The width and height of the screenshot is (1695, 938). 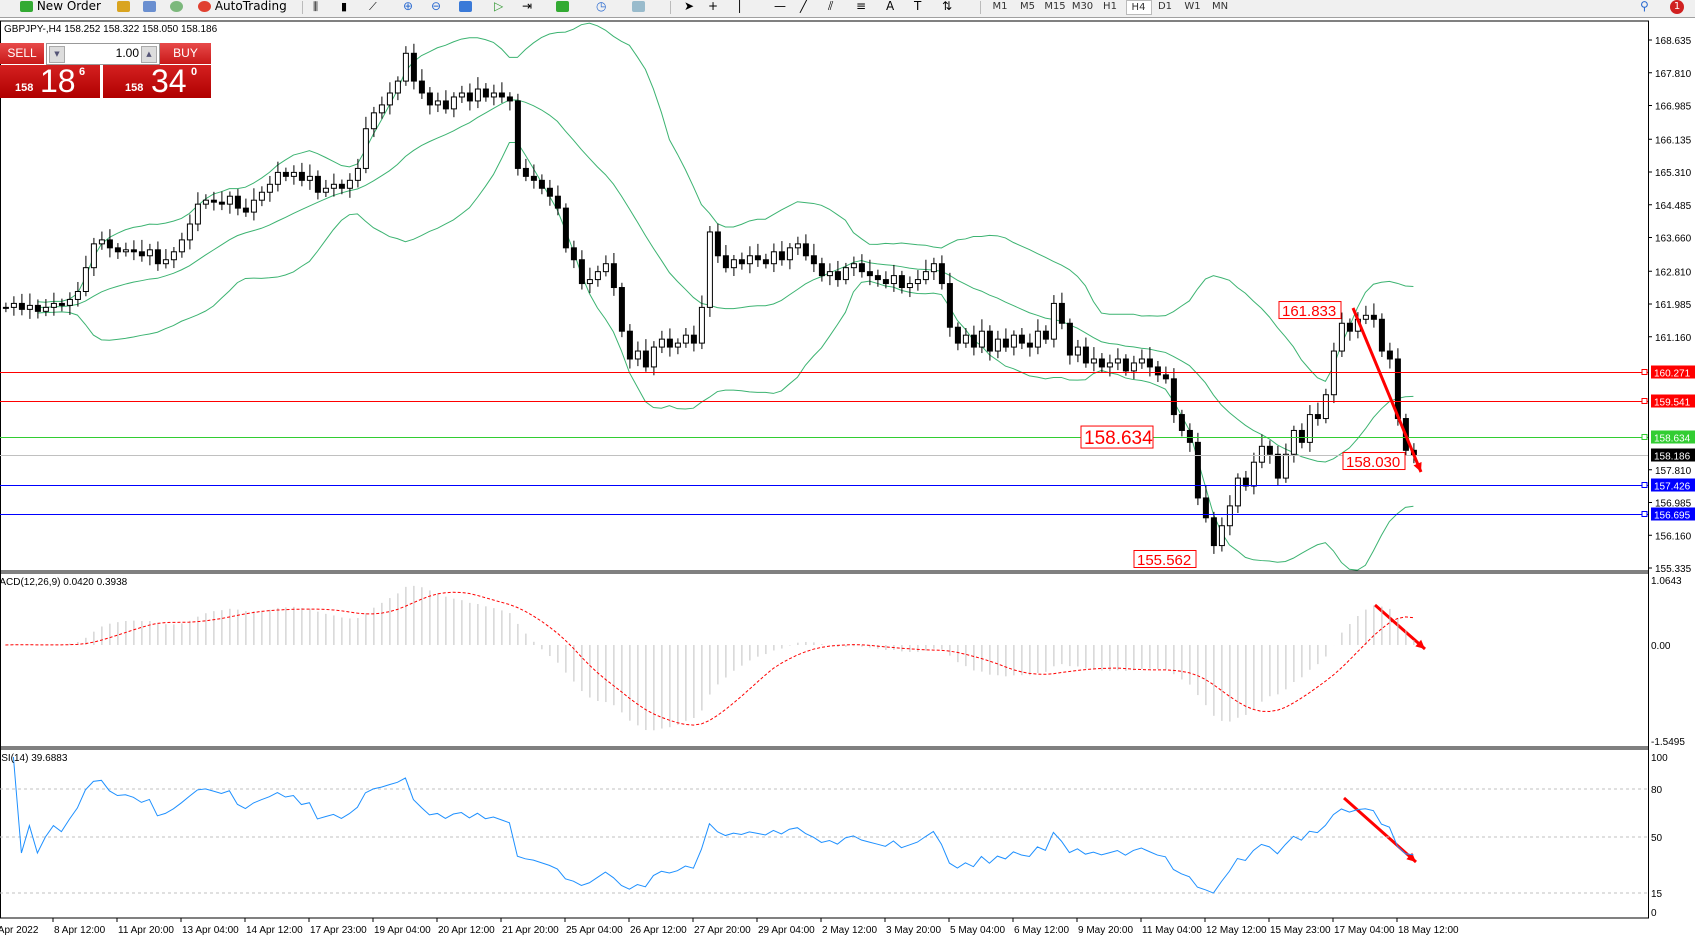 I want to click on equidistant-channel-icon: ⫽, so click(x=831, y=6).